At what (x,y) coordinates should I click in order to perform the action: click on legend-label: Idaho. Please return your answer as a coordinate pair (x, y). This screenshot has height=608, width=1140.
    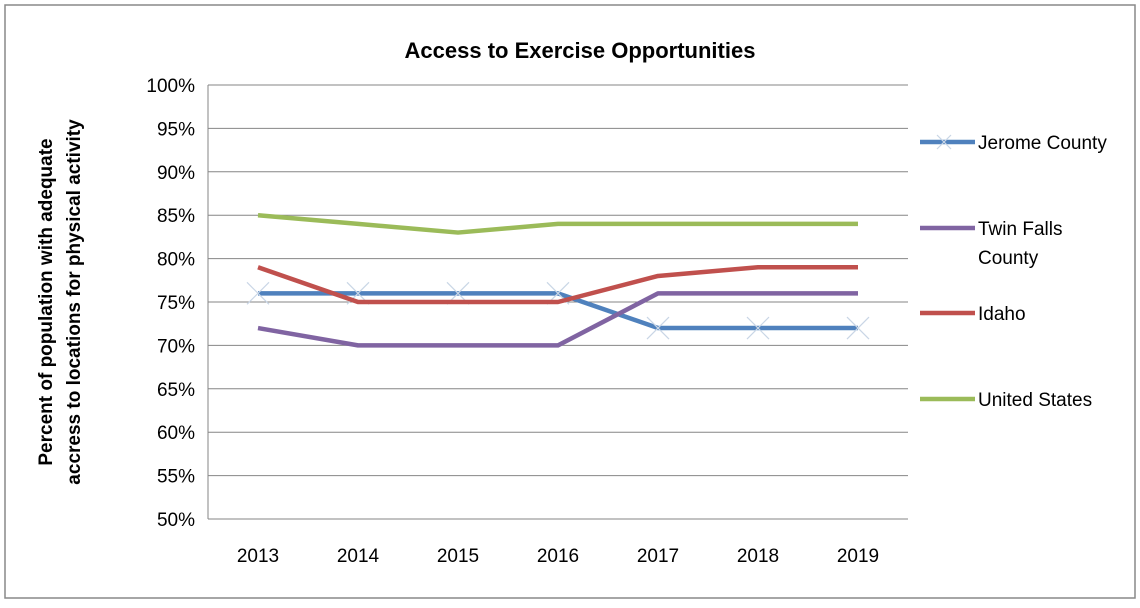
    Looking at the image, I should click on (1002, 314).